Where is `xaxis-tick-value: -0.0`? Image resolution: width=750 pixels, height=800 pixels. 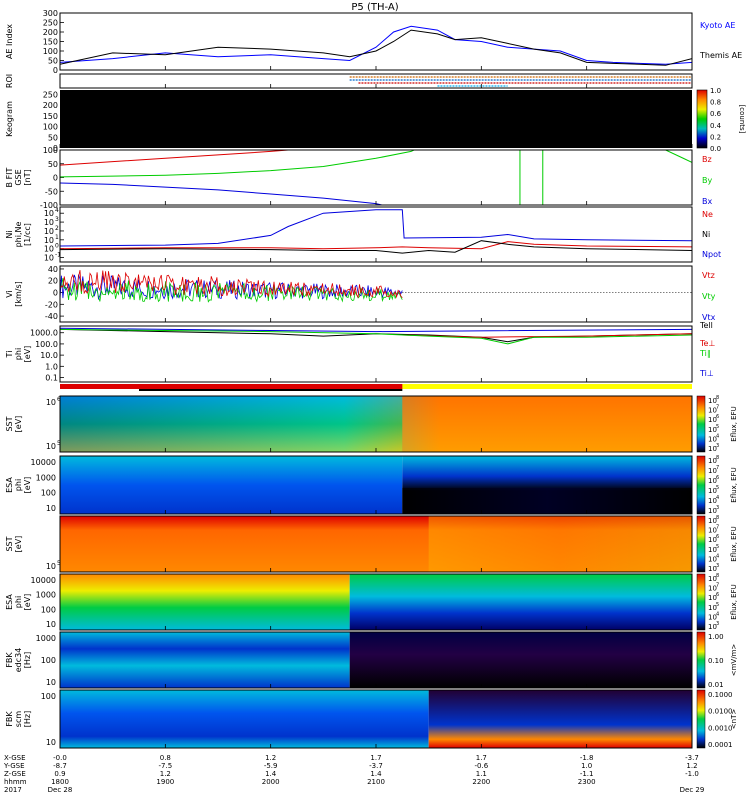 xaxis-tick-value: -0.0 is located at coordinates (60, 758).